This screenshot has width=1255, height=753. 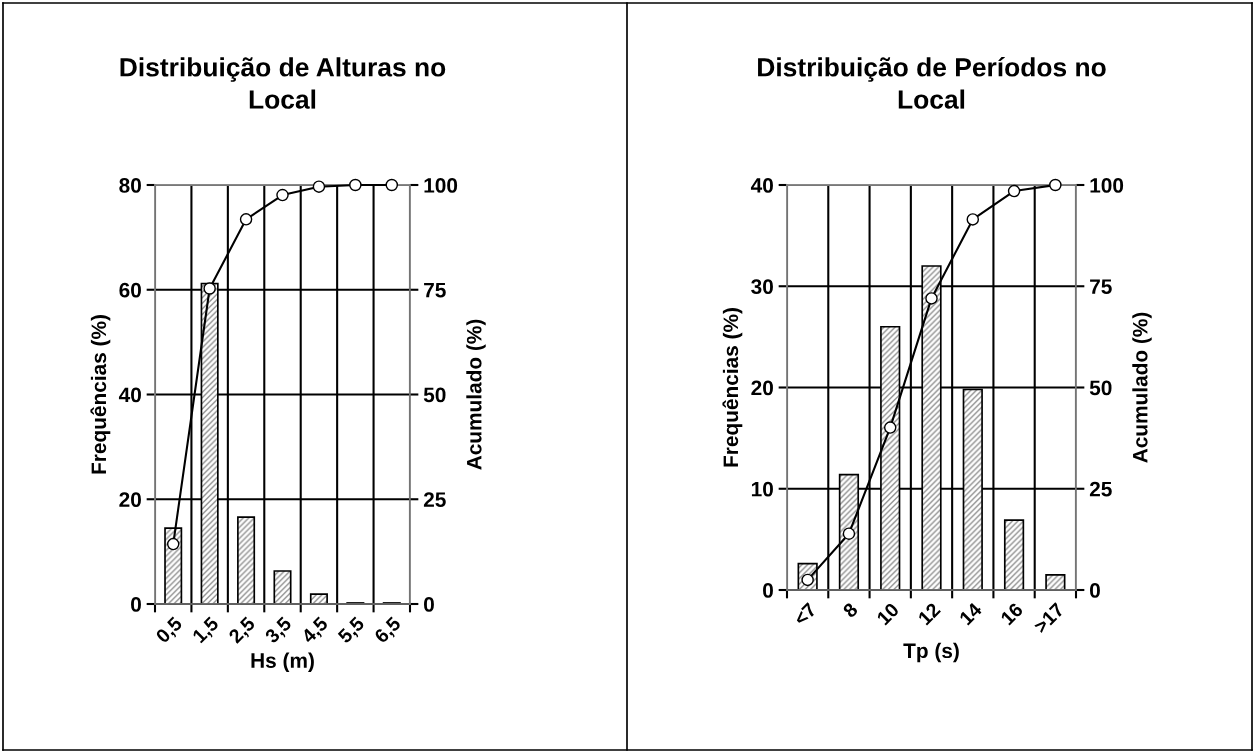 What do you see at coordinates (242, 630) in the screenshot?
I see `x-tick-label: 2,5` at bounding box center [242, 630].